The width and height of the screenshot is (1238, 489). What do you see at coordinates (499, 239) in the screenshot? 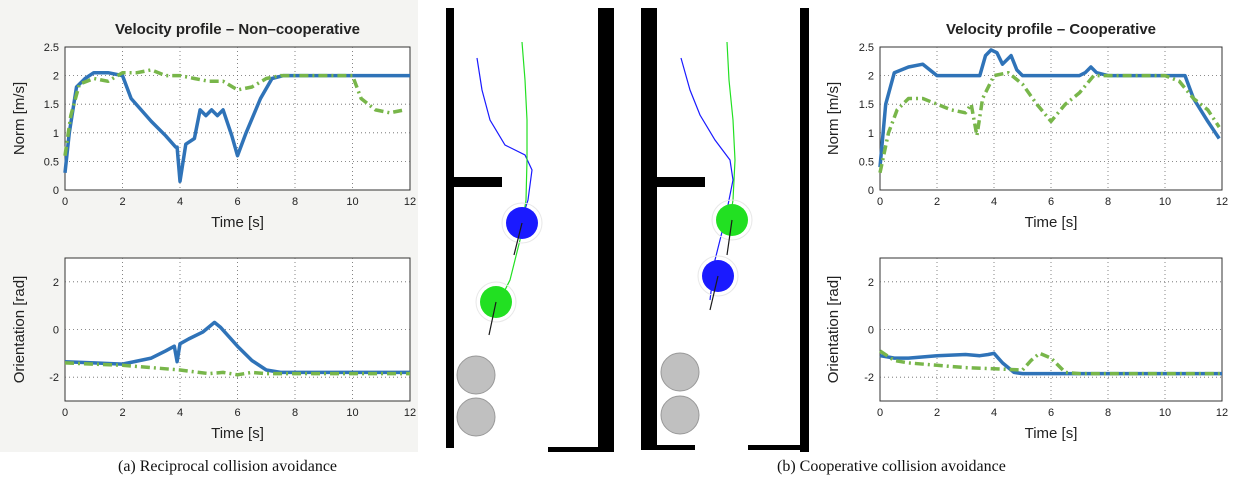
I see `scene-a` at bounding box center [499, 239].